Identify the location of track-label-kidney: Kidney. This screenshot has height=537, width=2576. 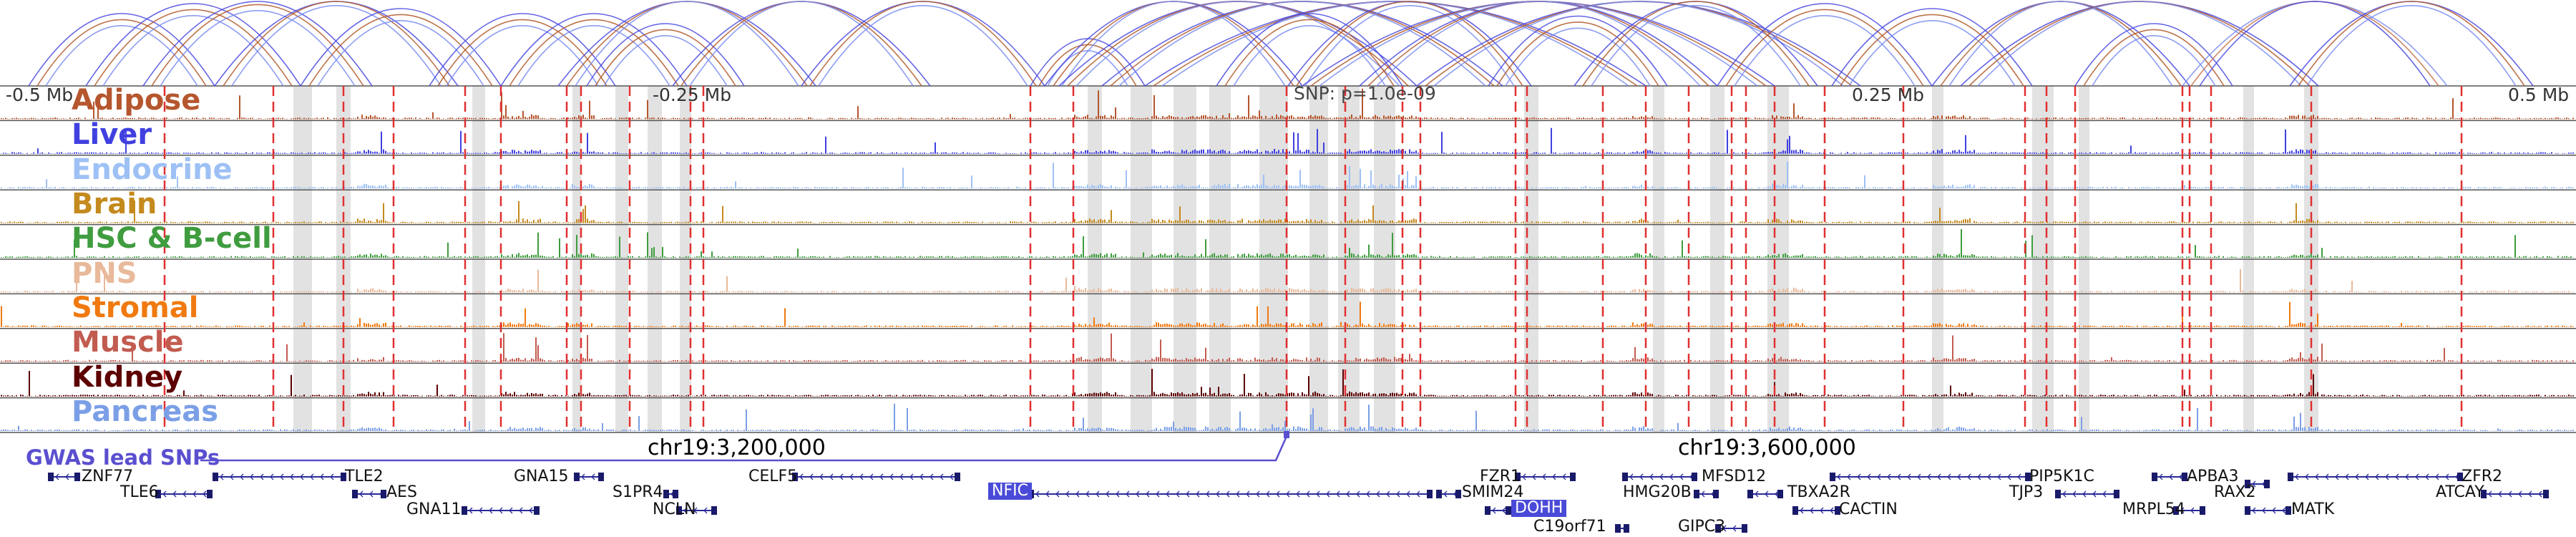
(127, 377).